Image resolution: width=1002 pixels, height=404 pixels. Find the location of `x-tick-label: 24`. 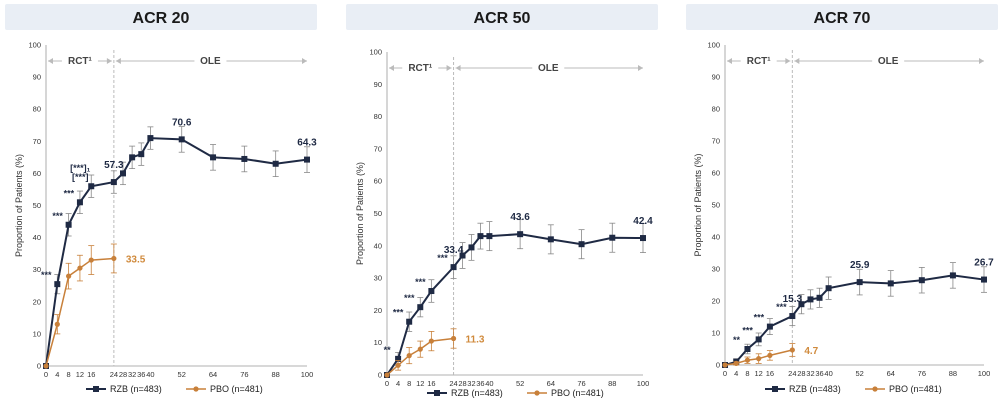

x-tick-label: 24 is located at coordinates (453, 383).